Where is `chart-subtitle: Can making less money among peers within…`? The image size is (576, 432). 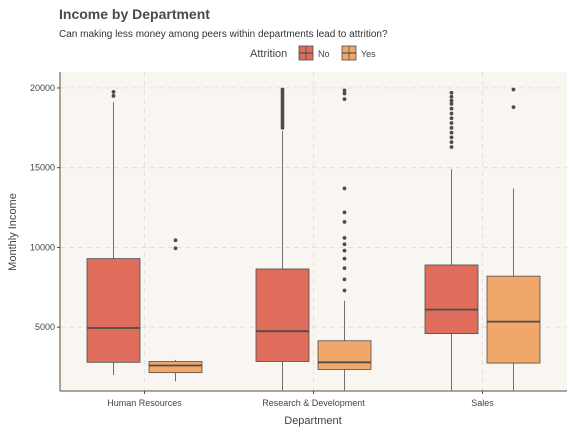
chart-subtitle: Can making less money among peers within… is located at coordinates (223, 34).